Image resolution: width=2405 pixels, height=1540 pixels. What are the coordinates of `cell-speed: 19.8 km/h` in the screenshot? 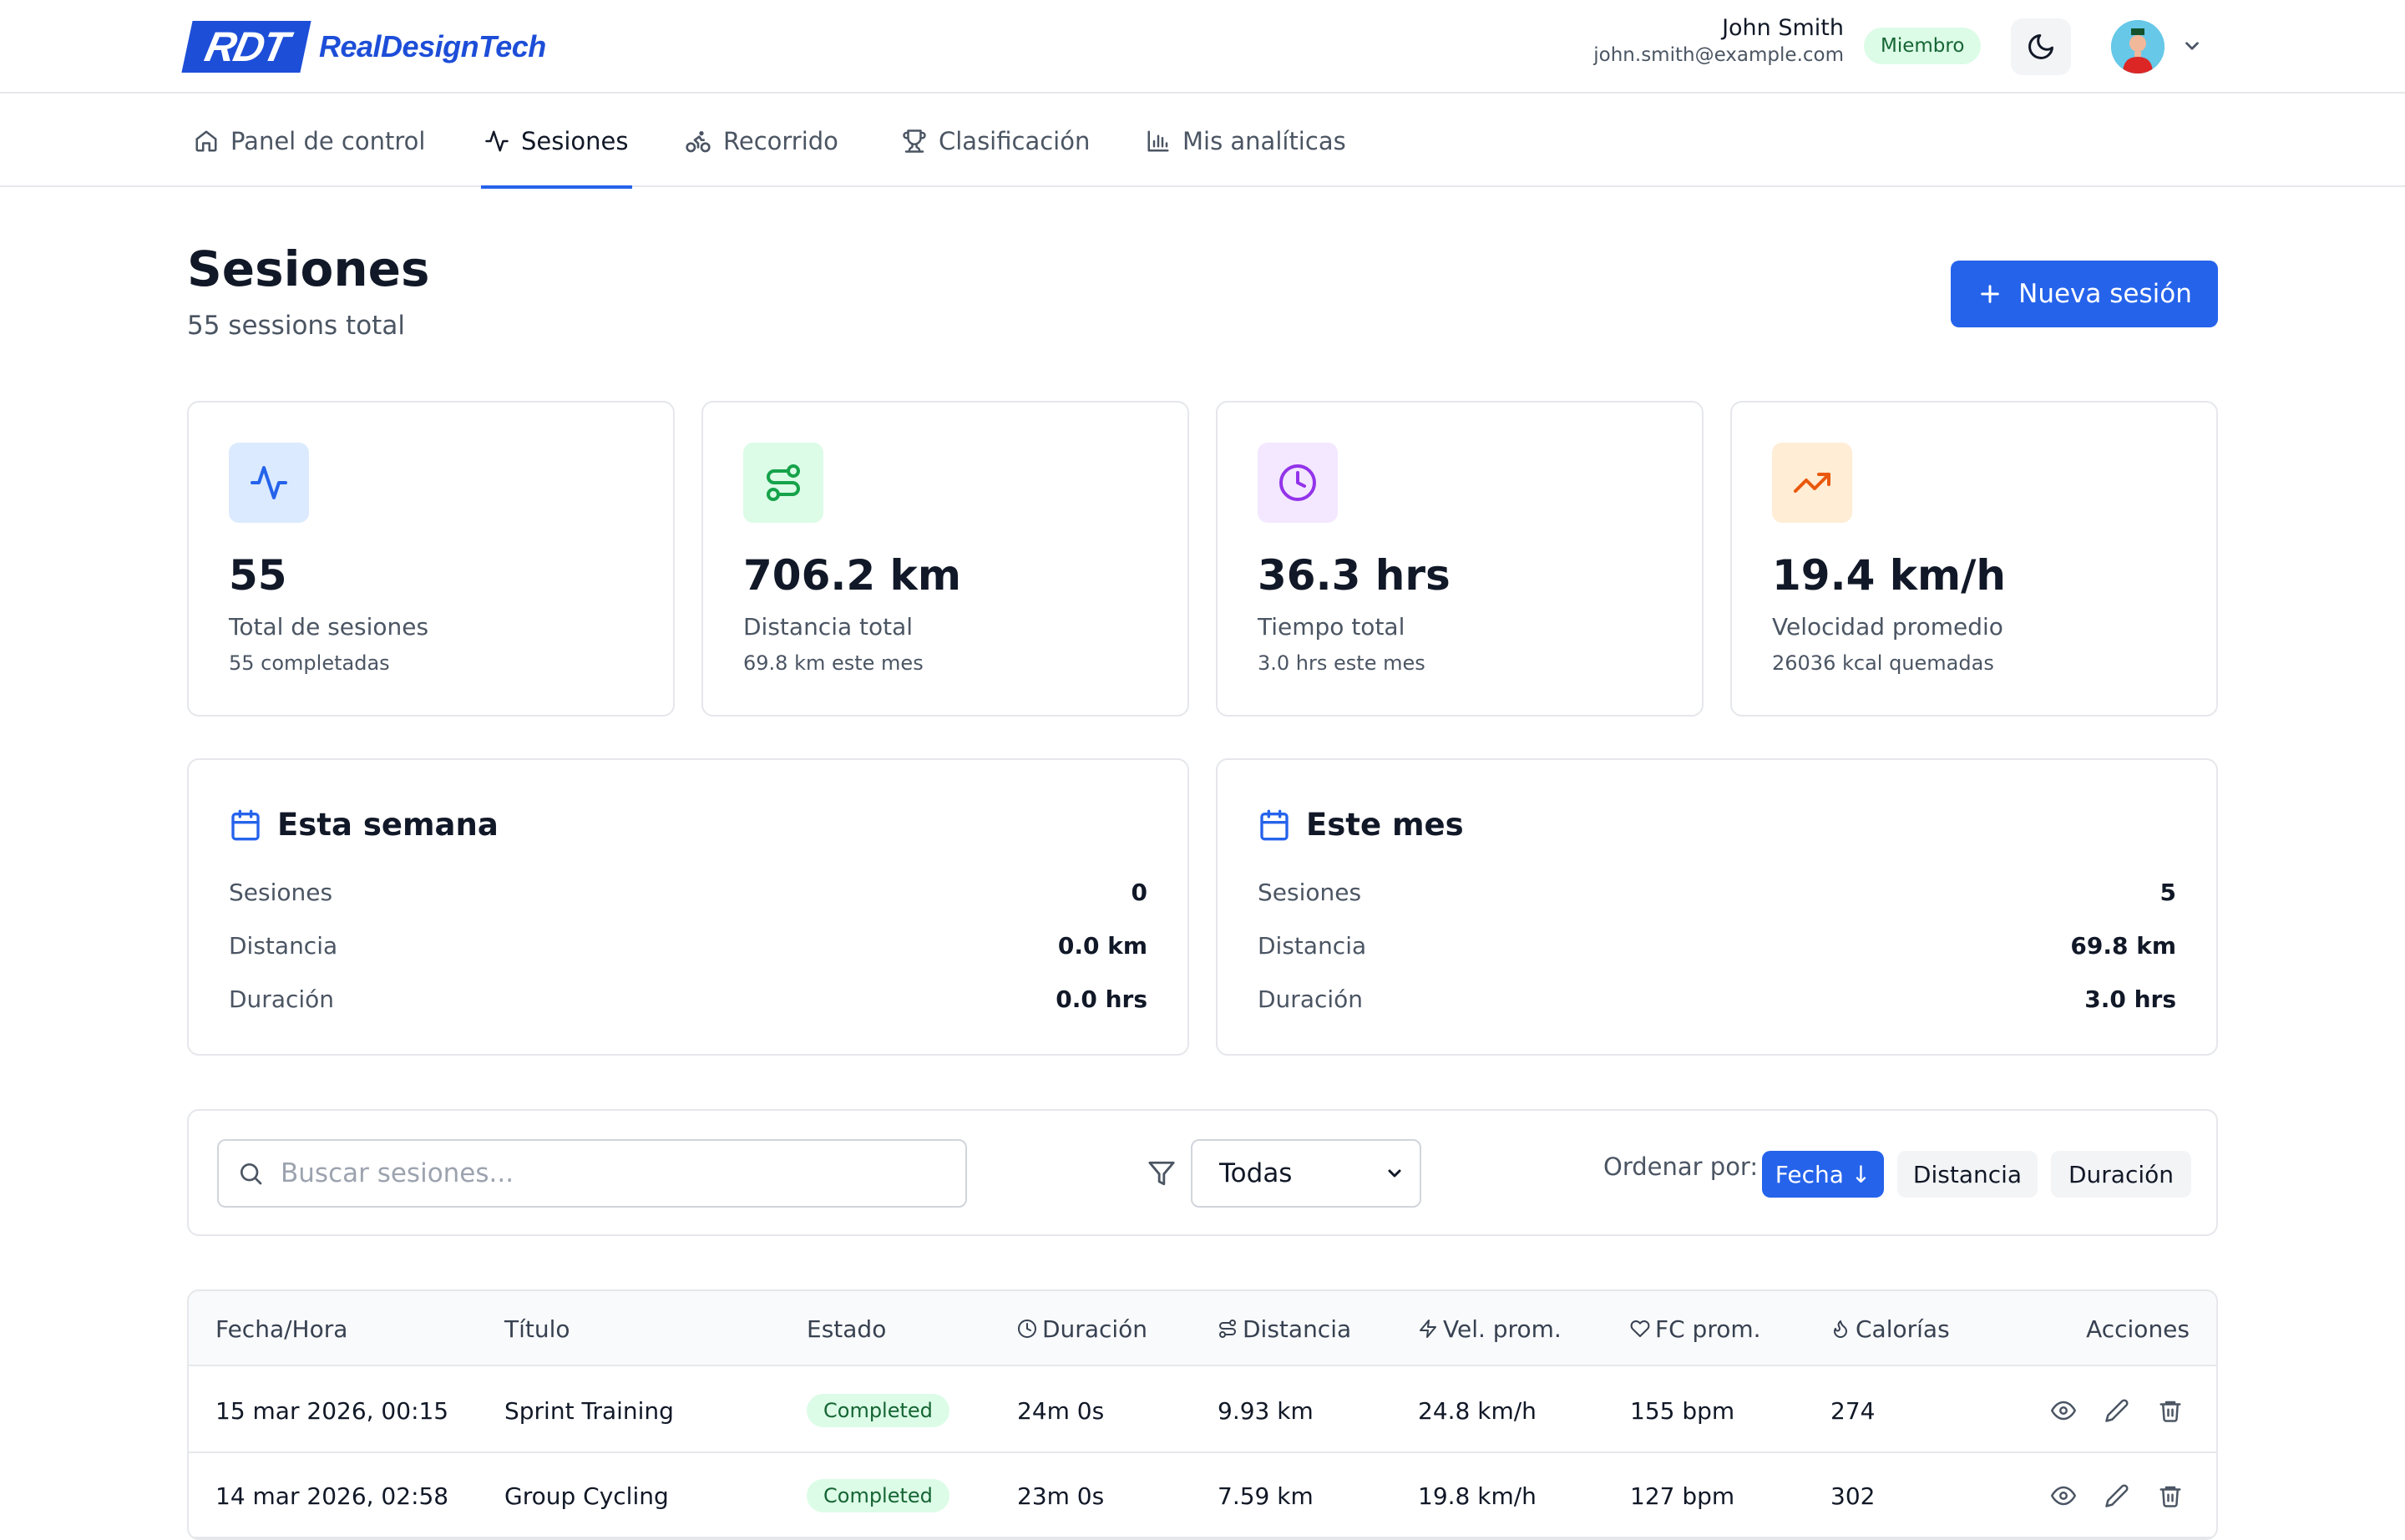 It's located at (1478, 1496).